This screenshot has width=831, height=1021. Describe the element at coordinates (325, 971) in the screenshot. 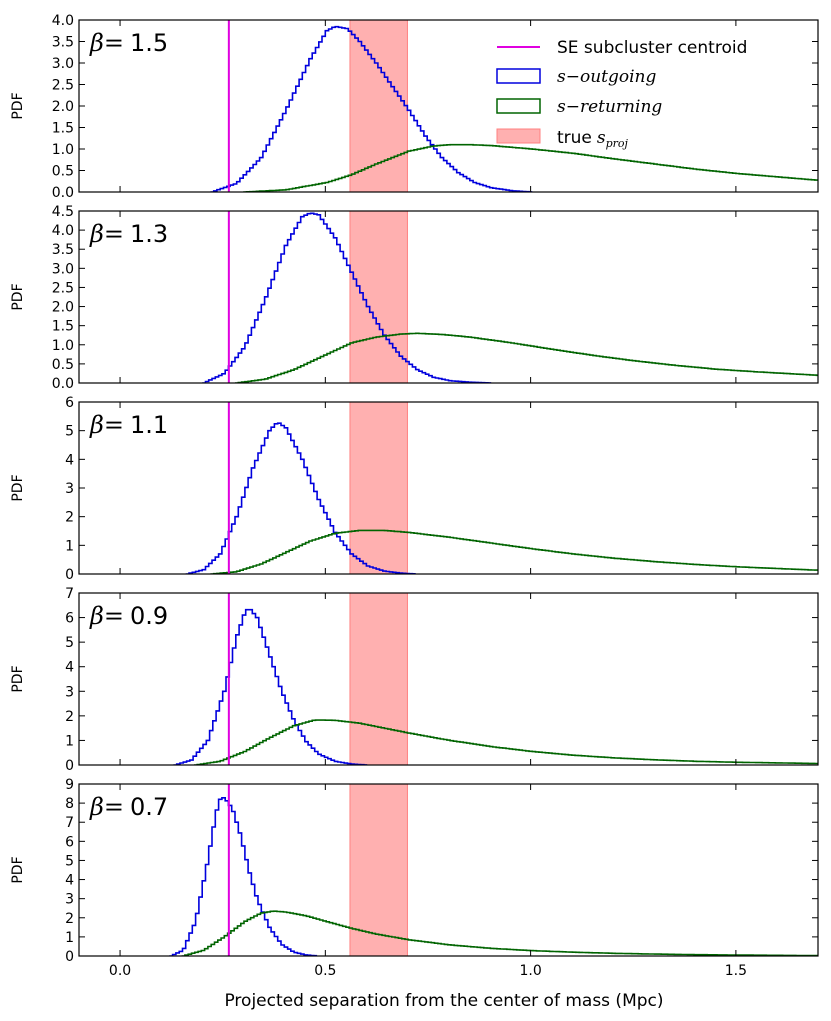

I see `x-tick-label: 0.5` at that location.